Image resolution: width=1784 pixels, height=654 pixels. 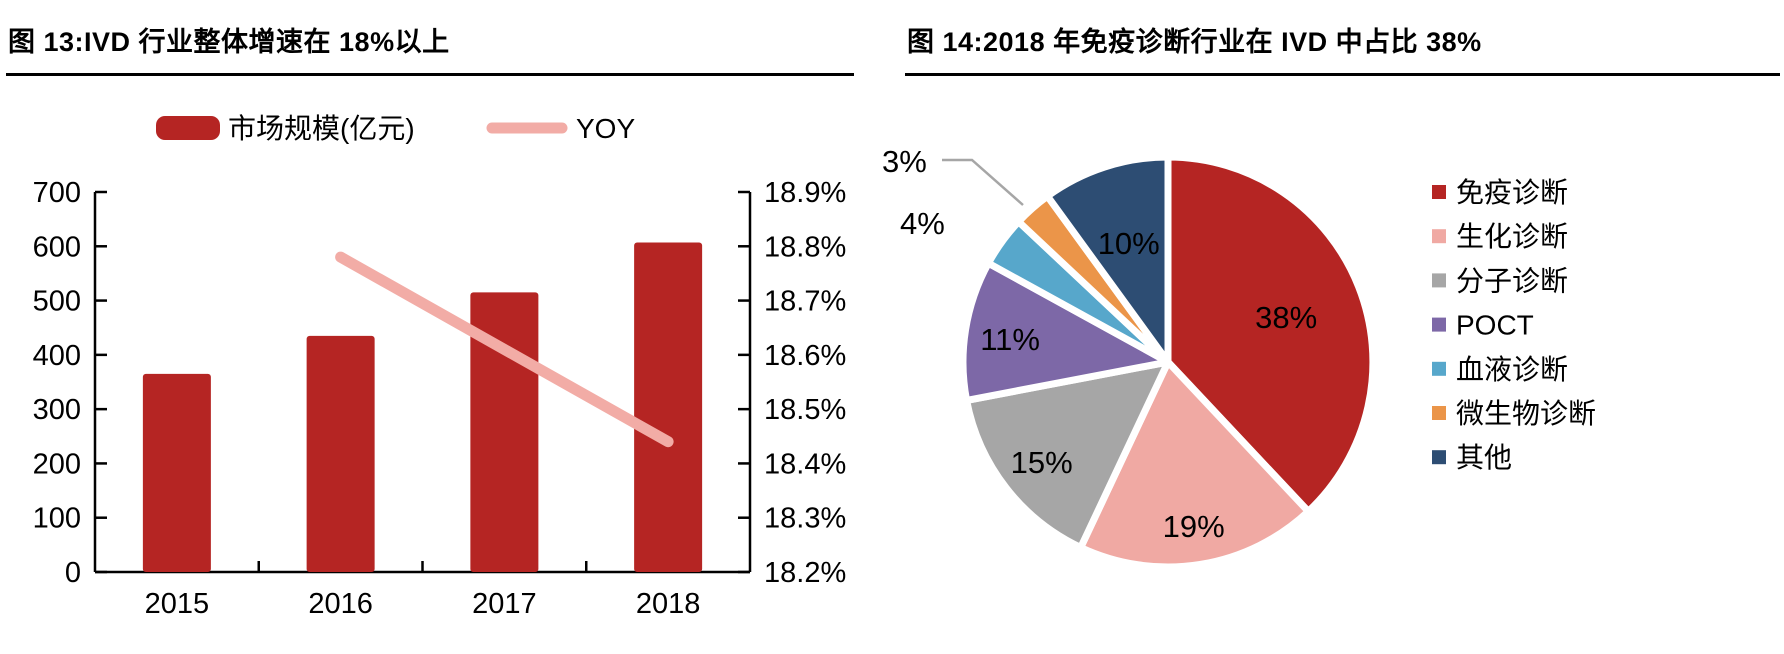 I want to click on x-category-label: 2017, so click(x=504, y=604).